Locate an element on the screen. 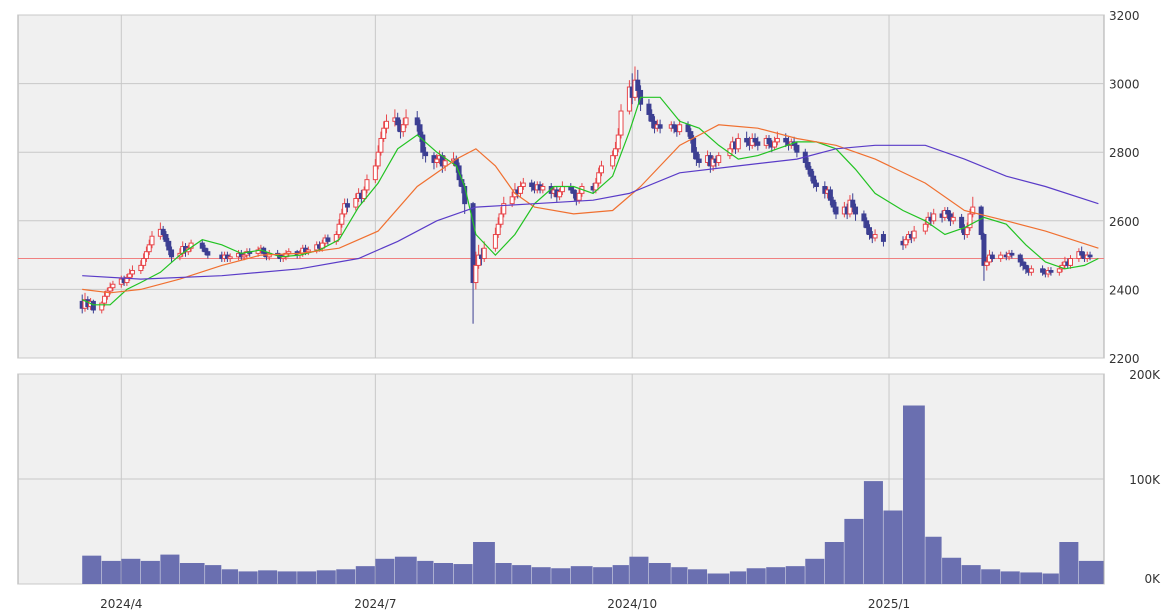 This screenshot has width=1161, height=613. volume-tick-label: 200K is located at coordinates (1145, 375).